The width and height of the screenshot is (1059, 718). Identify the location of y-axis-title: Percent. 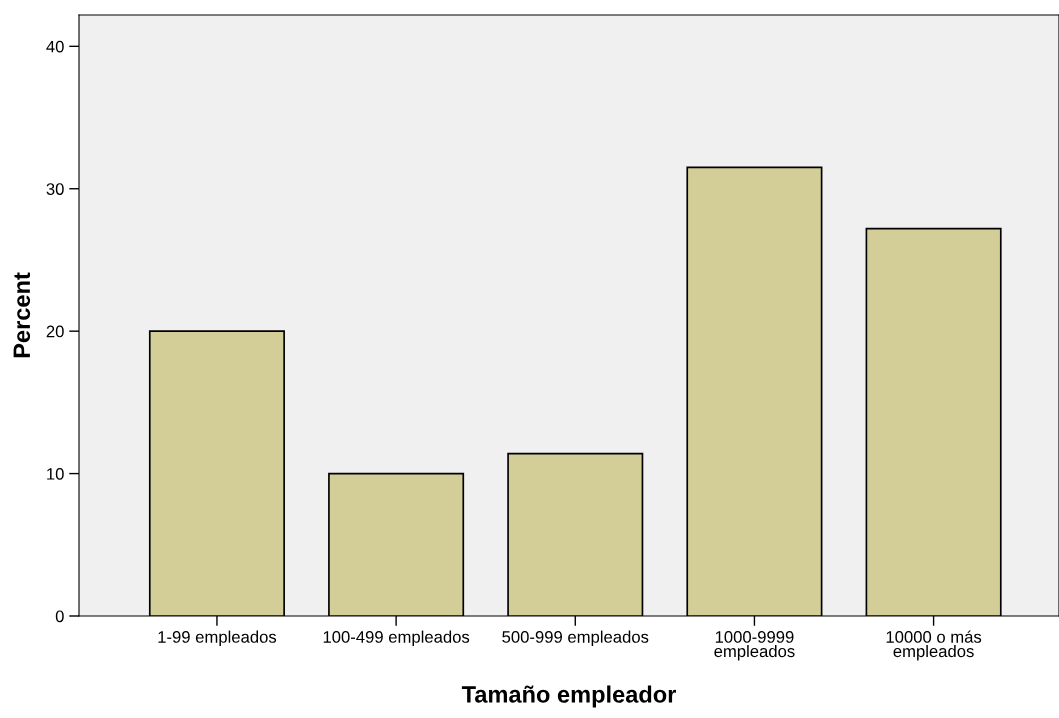
(22, 315).